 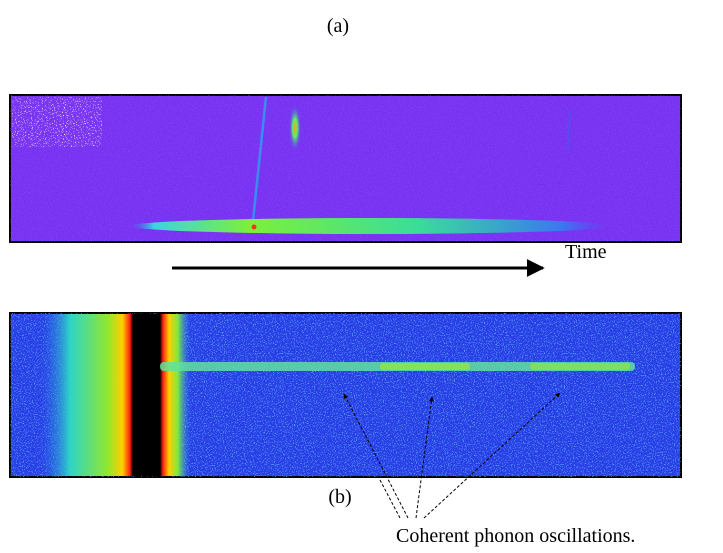 What do you see at coordinates (338, 26) in the screenshot?
I see `panel-a-label: (a)` at bounding box center [338, 26].